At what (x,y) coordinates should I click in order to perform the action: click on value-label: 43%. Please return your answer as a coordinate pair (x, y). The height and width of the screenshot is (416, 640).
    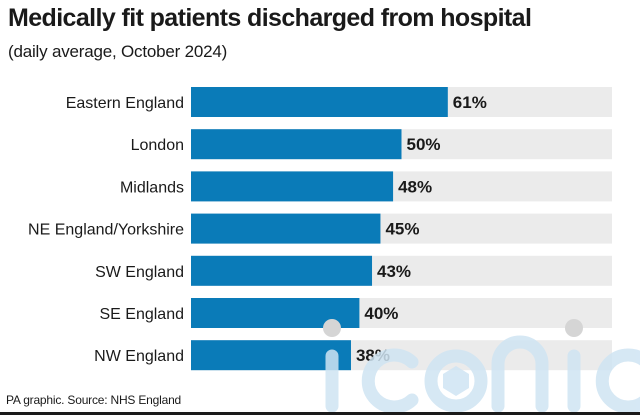
    Looking at the image, I should click on (394, 271).